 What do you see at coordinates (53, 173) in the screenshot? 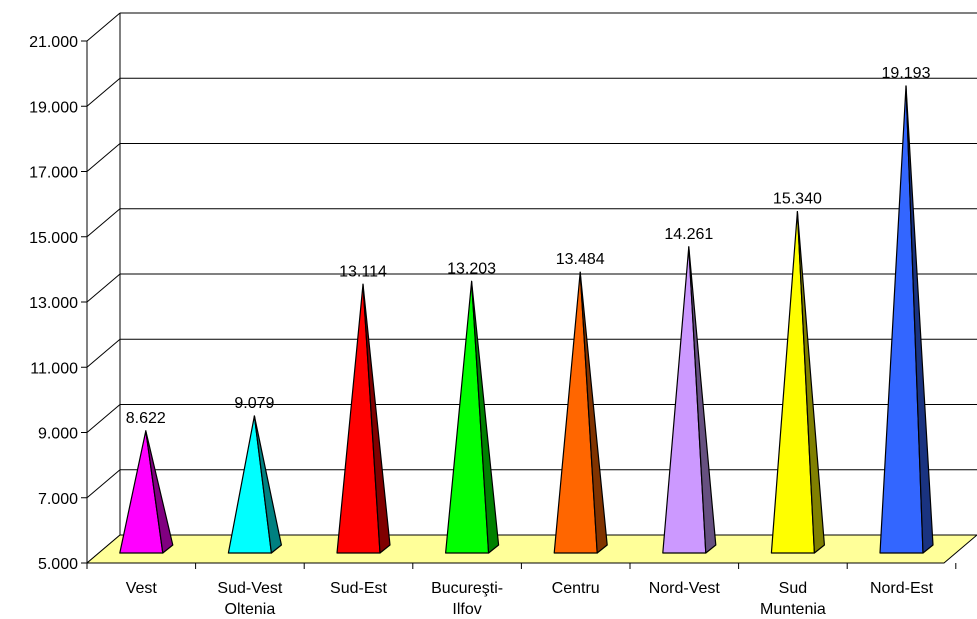
I see `y-tick-label: 17.000` at bounding box center [53, 173].